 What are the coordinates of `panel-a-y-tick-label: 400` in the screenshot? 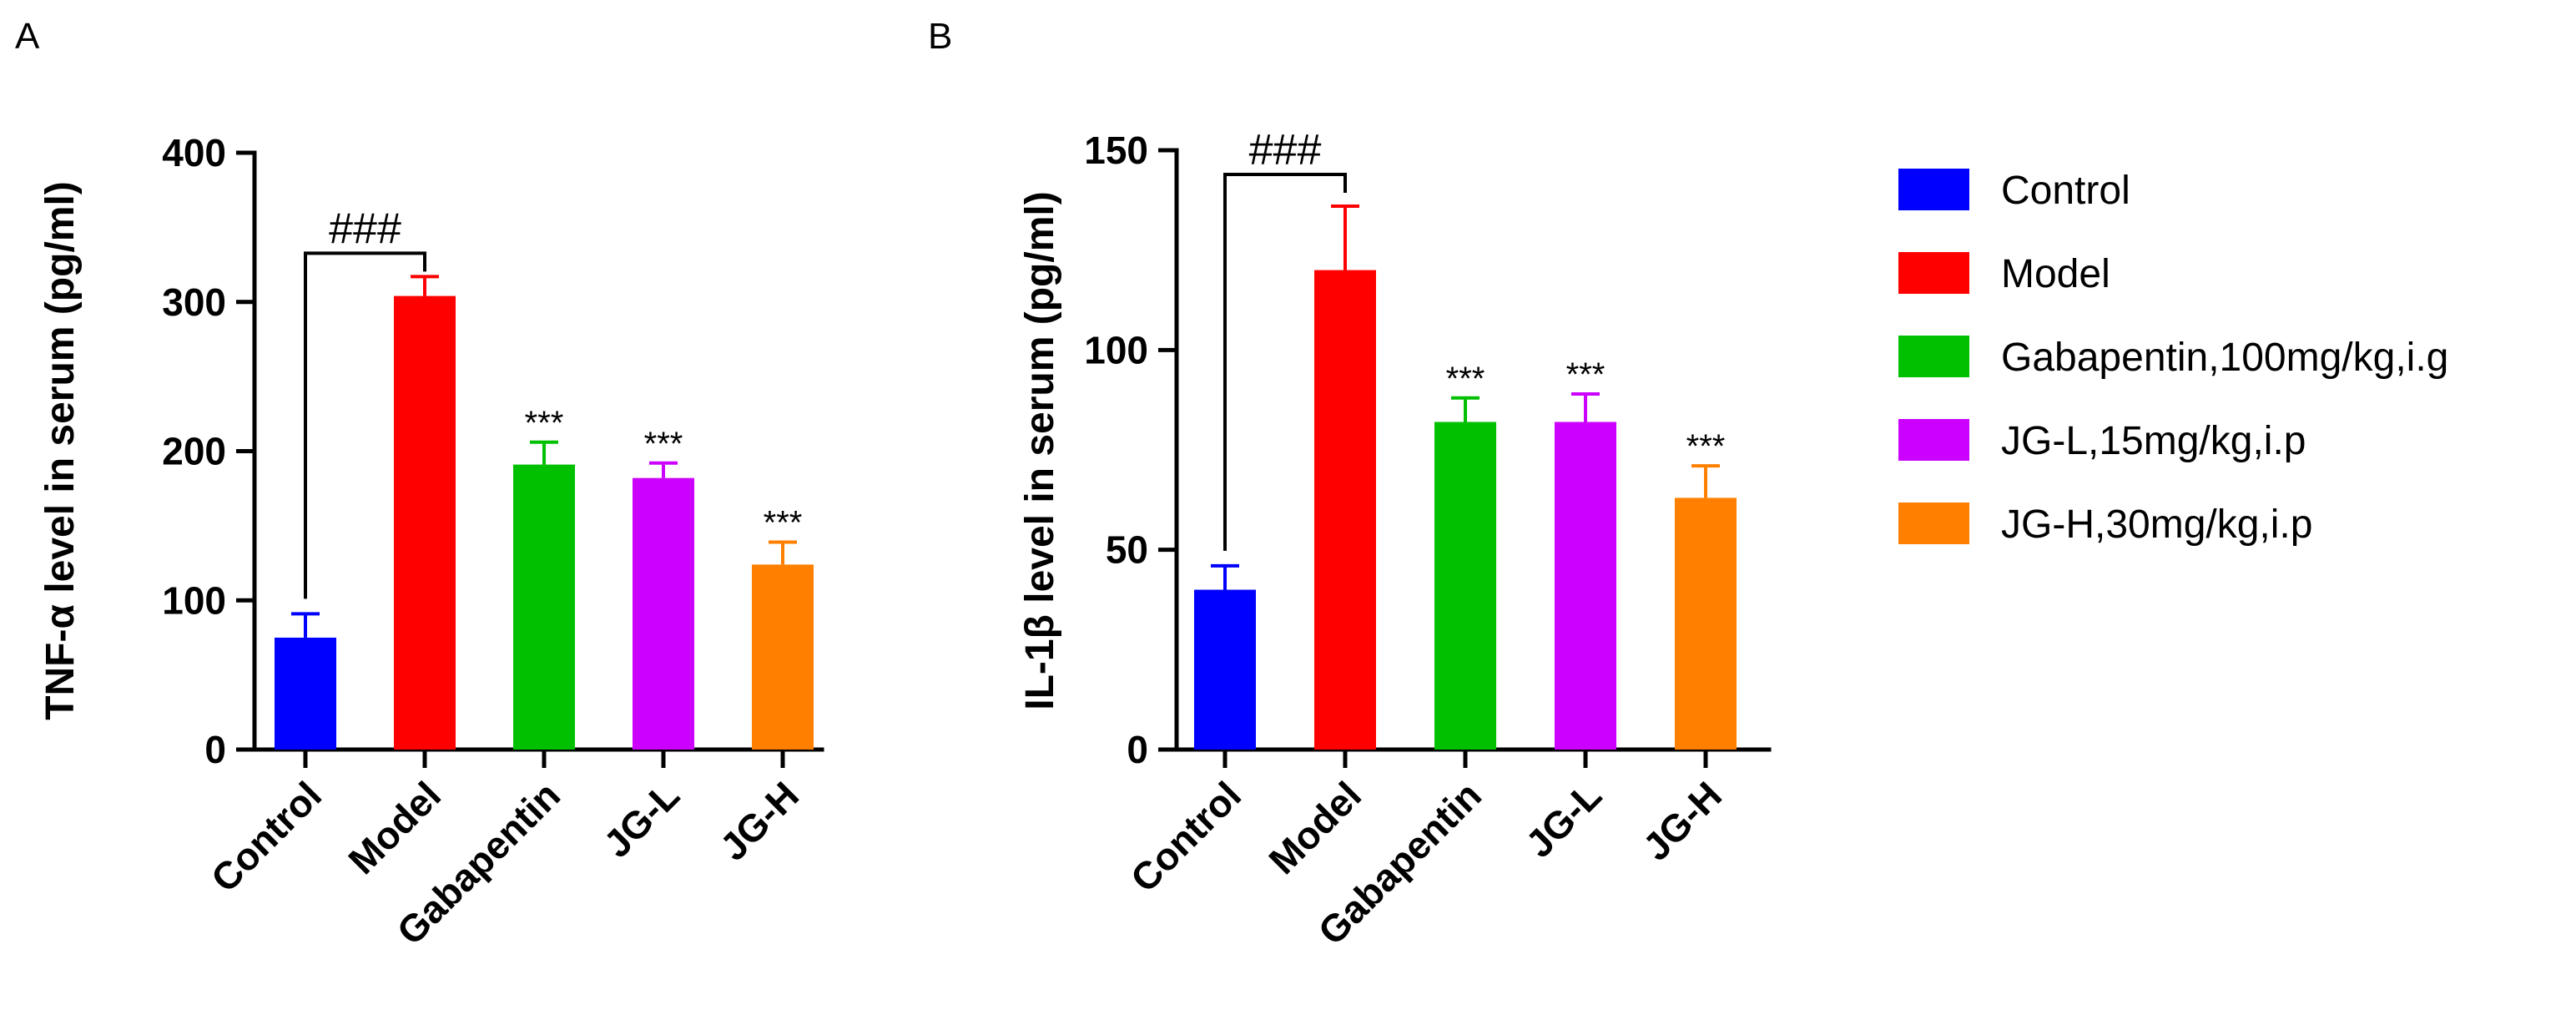 It's located at (194, 152).